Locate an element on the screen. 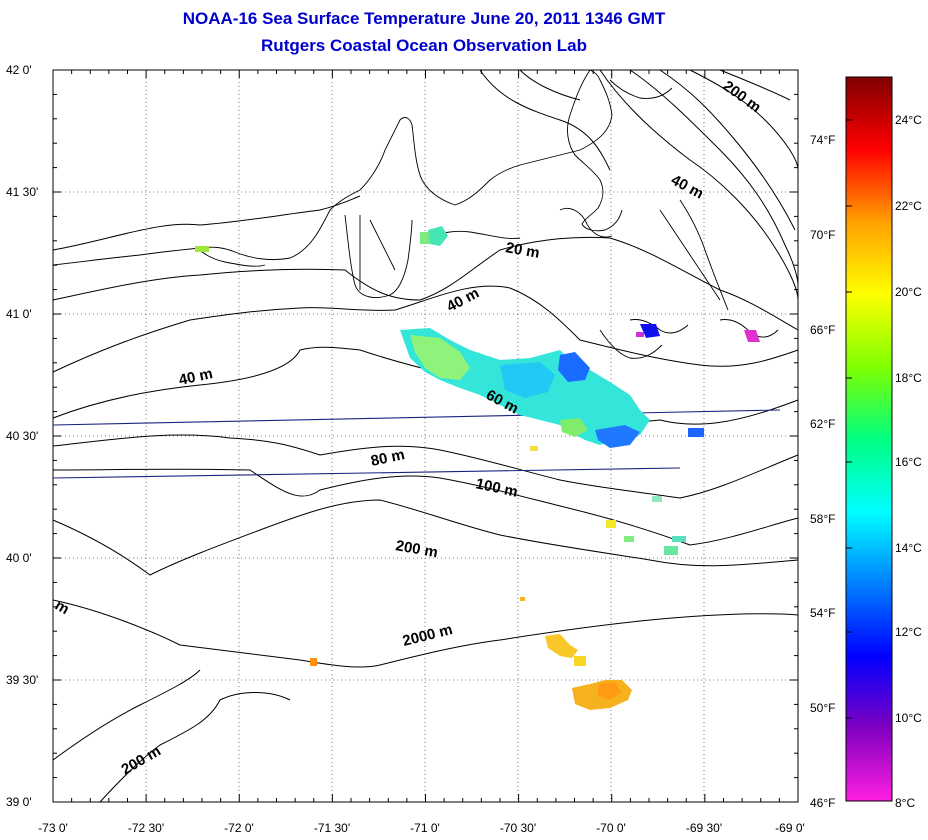 The height and width of the screenshot is (840, 928). fahrenheit-label: 54°F is located at coordinates (822, 613).